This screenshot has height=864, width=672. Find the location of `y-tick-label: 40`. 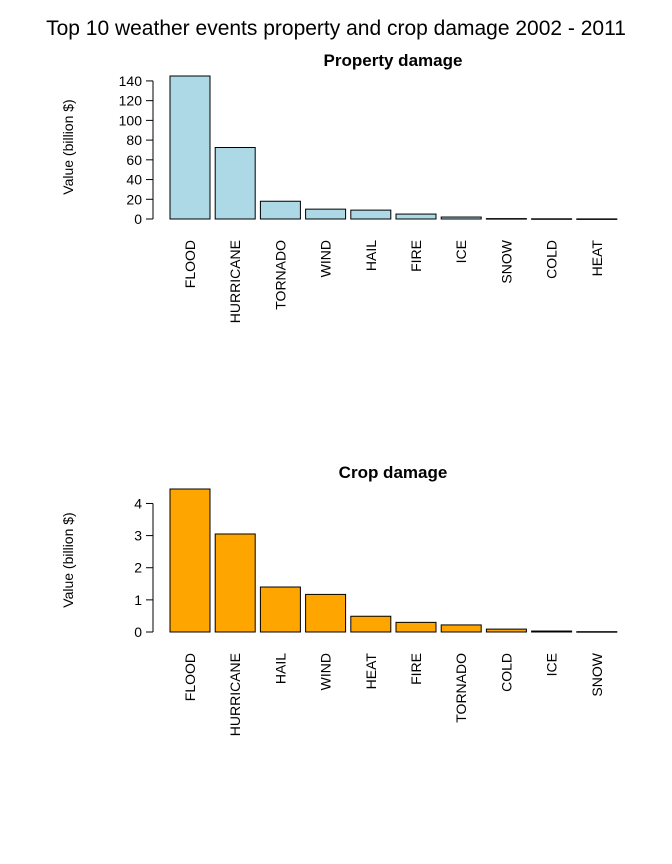

y-tick-label: 40 is located at coordinates (134, 180).